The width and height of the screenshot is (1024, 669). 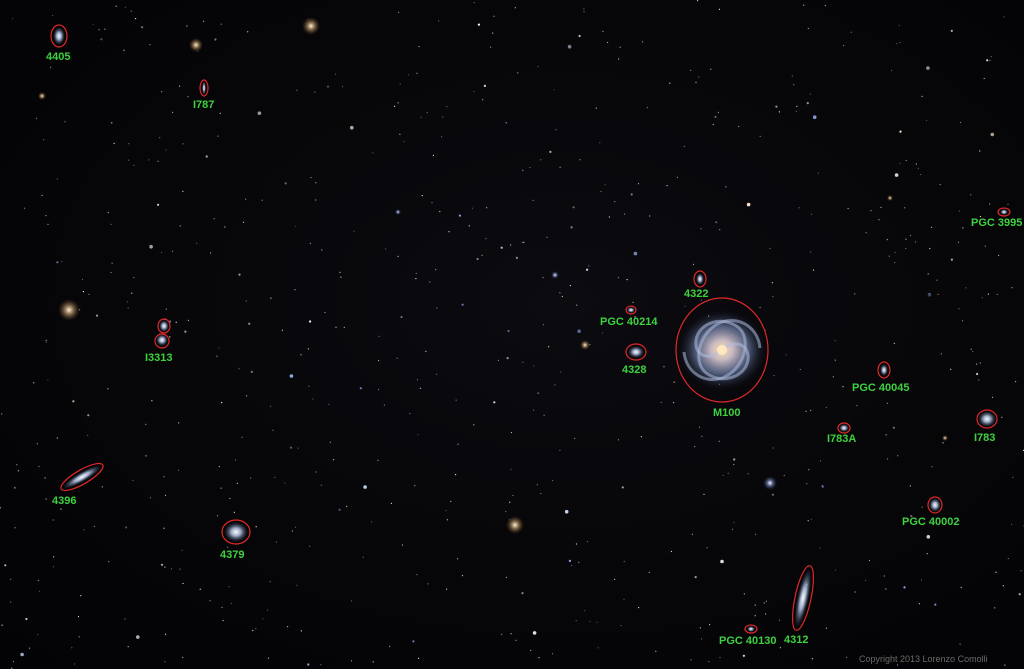 I want to click on marker-i783, so click(x=987, y=419).